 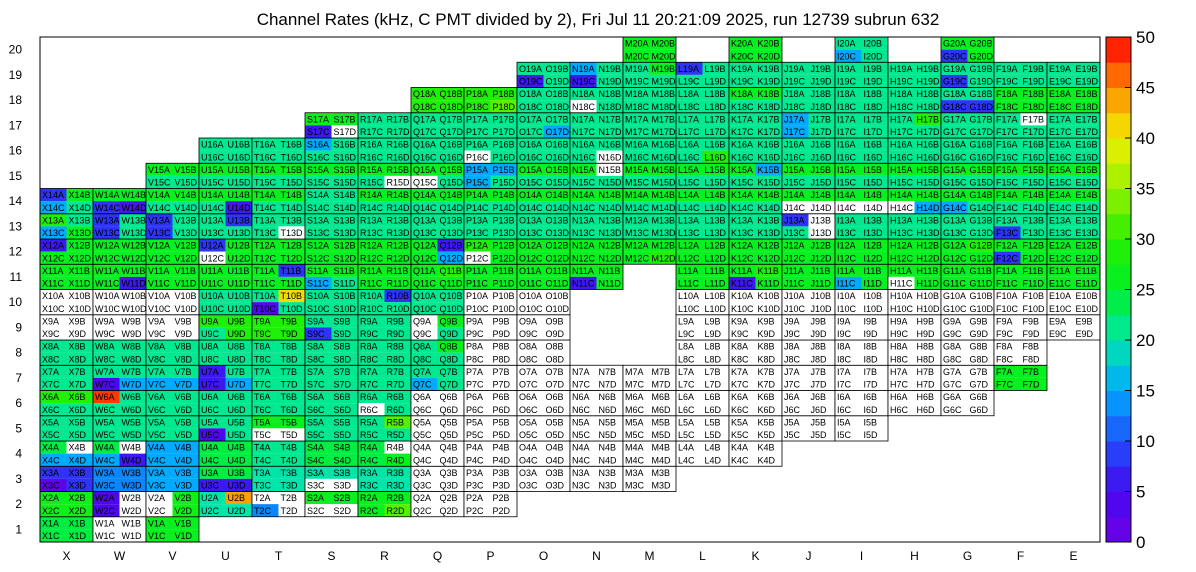 What do you see at coordinates (530, 296) in the screenshot?
I see `channel-label: O10A` at bounding box center [530, 296].